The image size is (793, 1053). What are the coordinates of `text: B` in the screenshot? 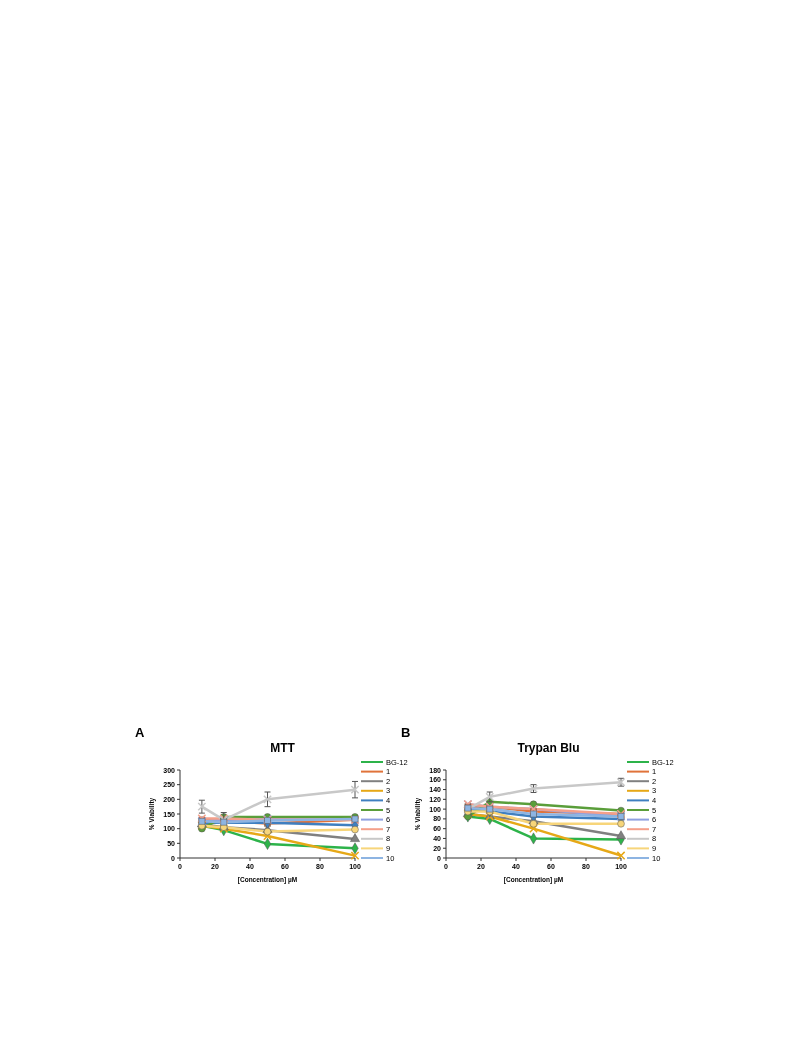 It's located at (406, 732).